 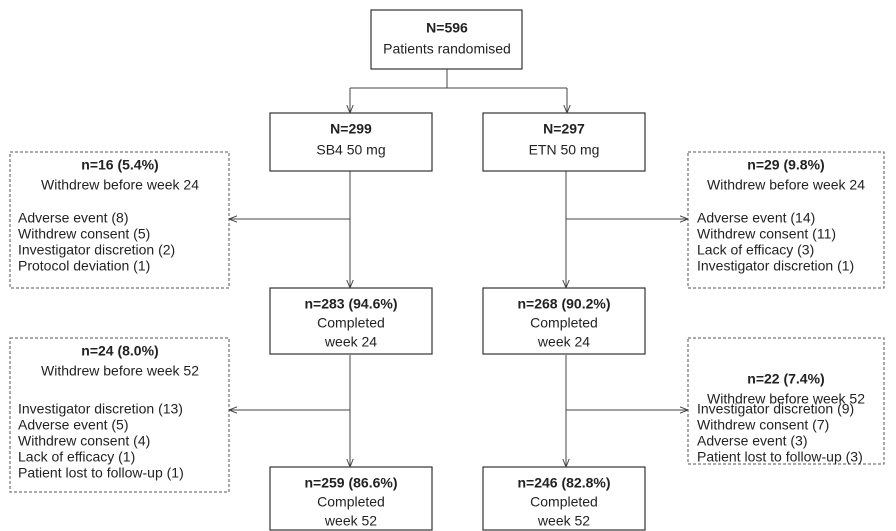 What do you see at coordinates (351, 304) in the screenshot?
I see `completed-count: n=283 (94.6%)` at bounding box center [351, 304].